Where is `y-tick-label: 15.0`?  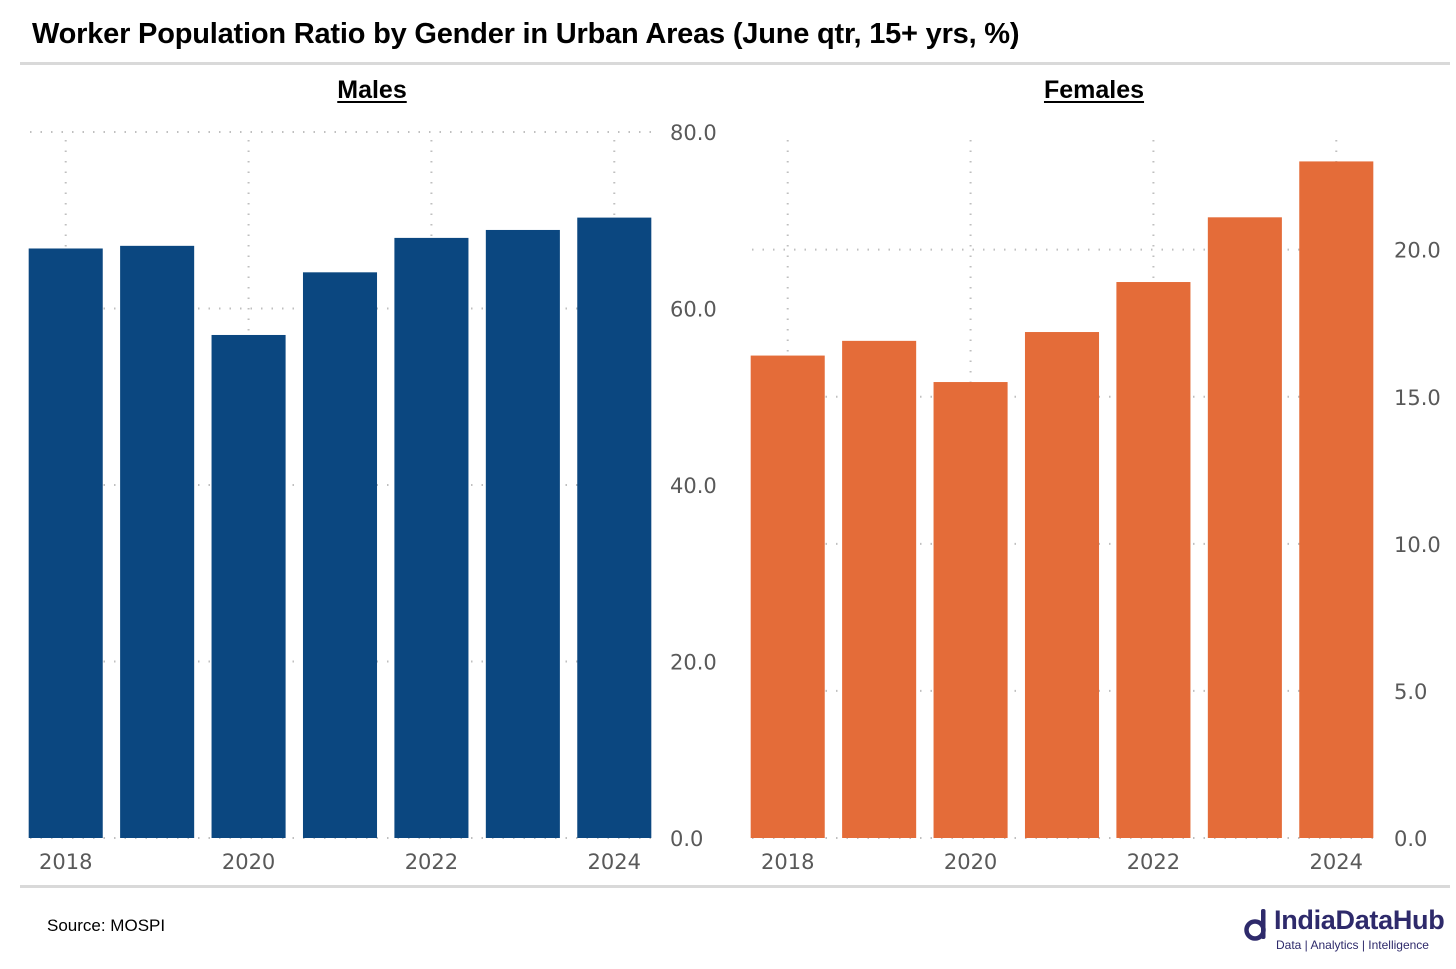 y-tick-label: 15.0 is located at coordinates (1417, 398).